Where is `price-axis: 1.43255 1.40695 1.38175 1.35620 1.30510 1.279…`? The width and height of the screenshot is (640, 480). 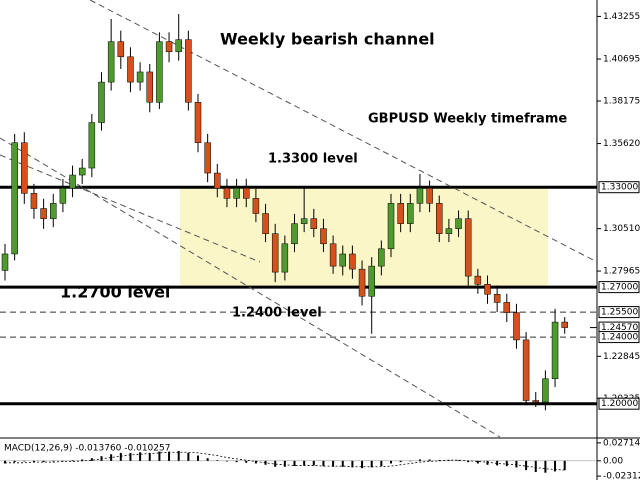 price-axis: 1.43255 1.40695 1.38175 1.35620 1.30510 1.279… is located at coordinates (615, 211).